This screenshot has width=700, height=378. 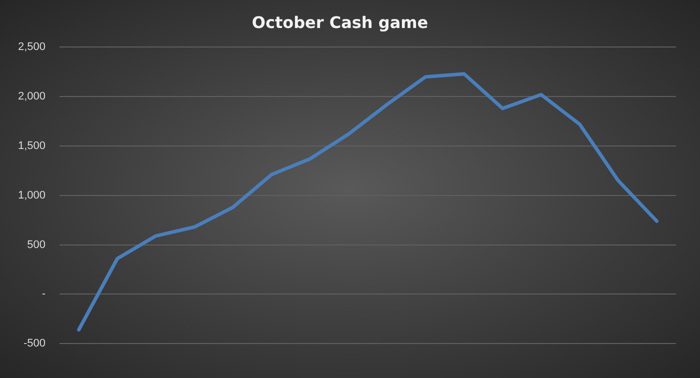 I want to click on y-tick-label: 2,500, so click(x=32, y=47).